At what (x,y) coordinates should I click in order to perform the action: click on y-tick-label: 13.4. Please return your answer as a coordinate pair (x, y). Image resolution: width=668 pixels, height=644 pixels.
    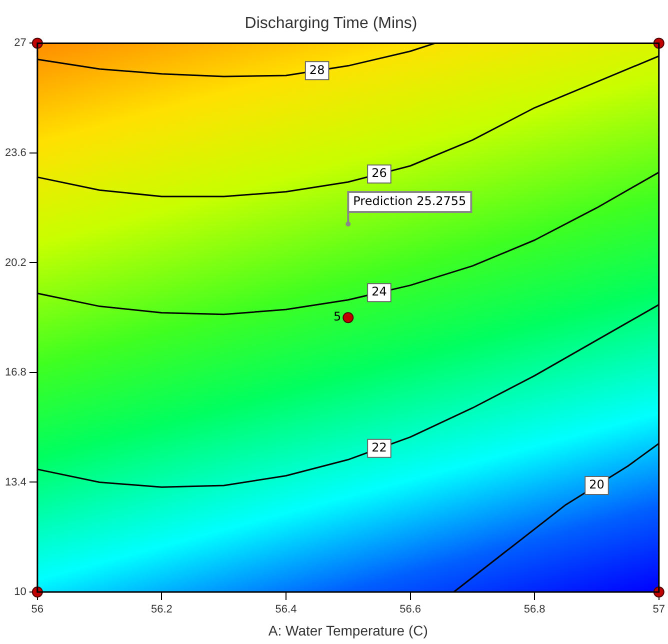
    Looking at the image, I should click on (15, 482).